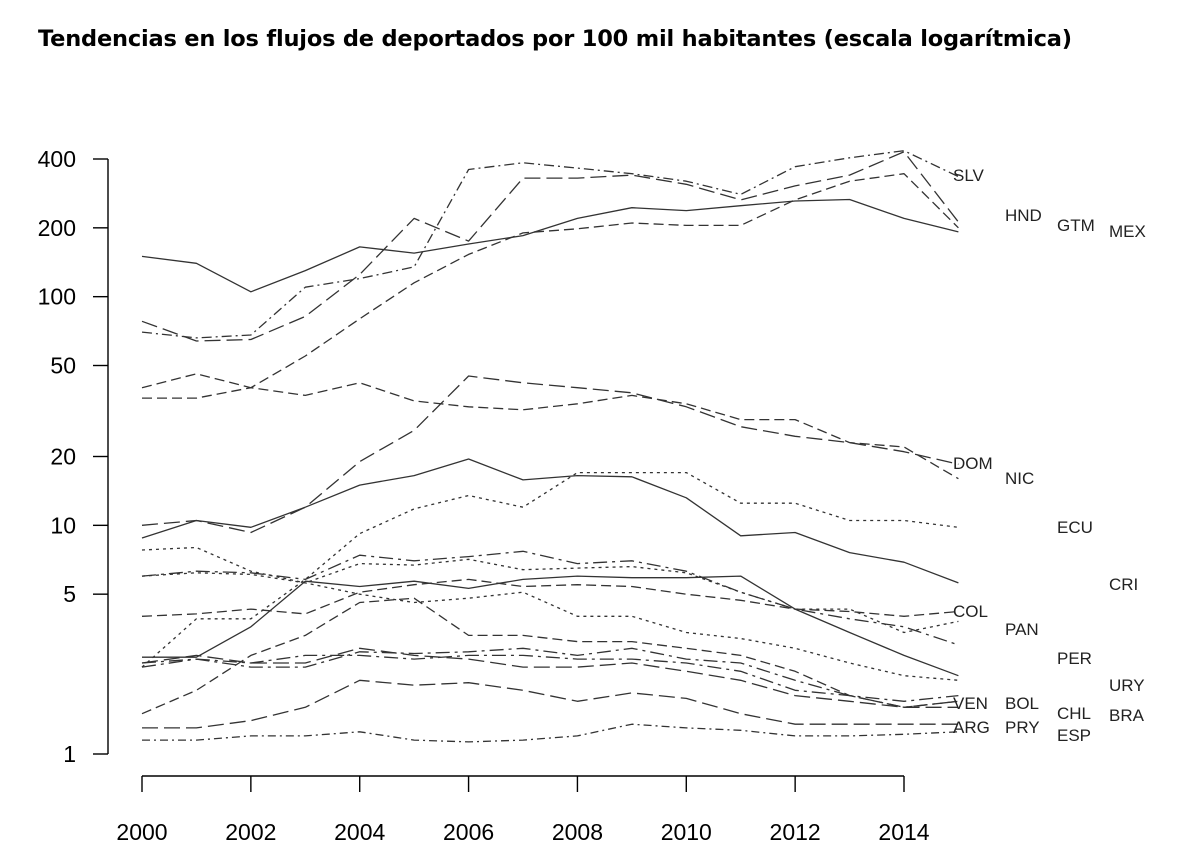 The image size is (1200, 856). What do you see at coordinates (577, 832) in the screenshot?
I see `x-tick-label: 2008` at bounding box center [577, 832].